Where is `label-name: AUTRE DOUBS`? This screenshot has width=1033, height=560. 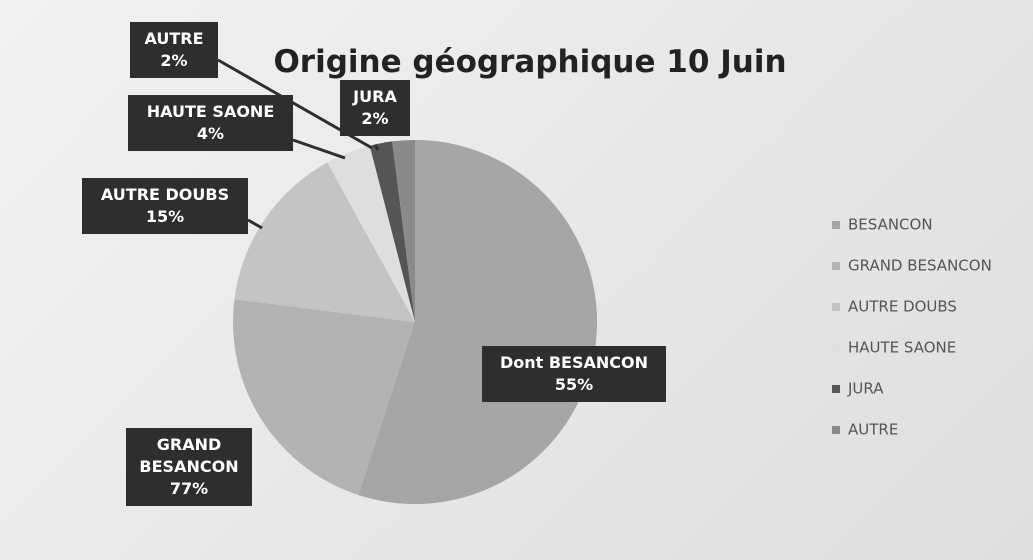
label-name: AUTRE DOUBS is located at coordinates (165, 194).